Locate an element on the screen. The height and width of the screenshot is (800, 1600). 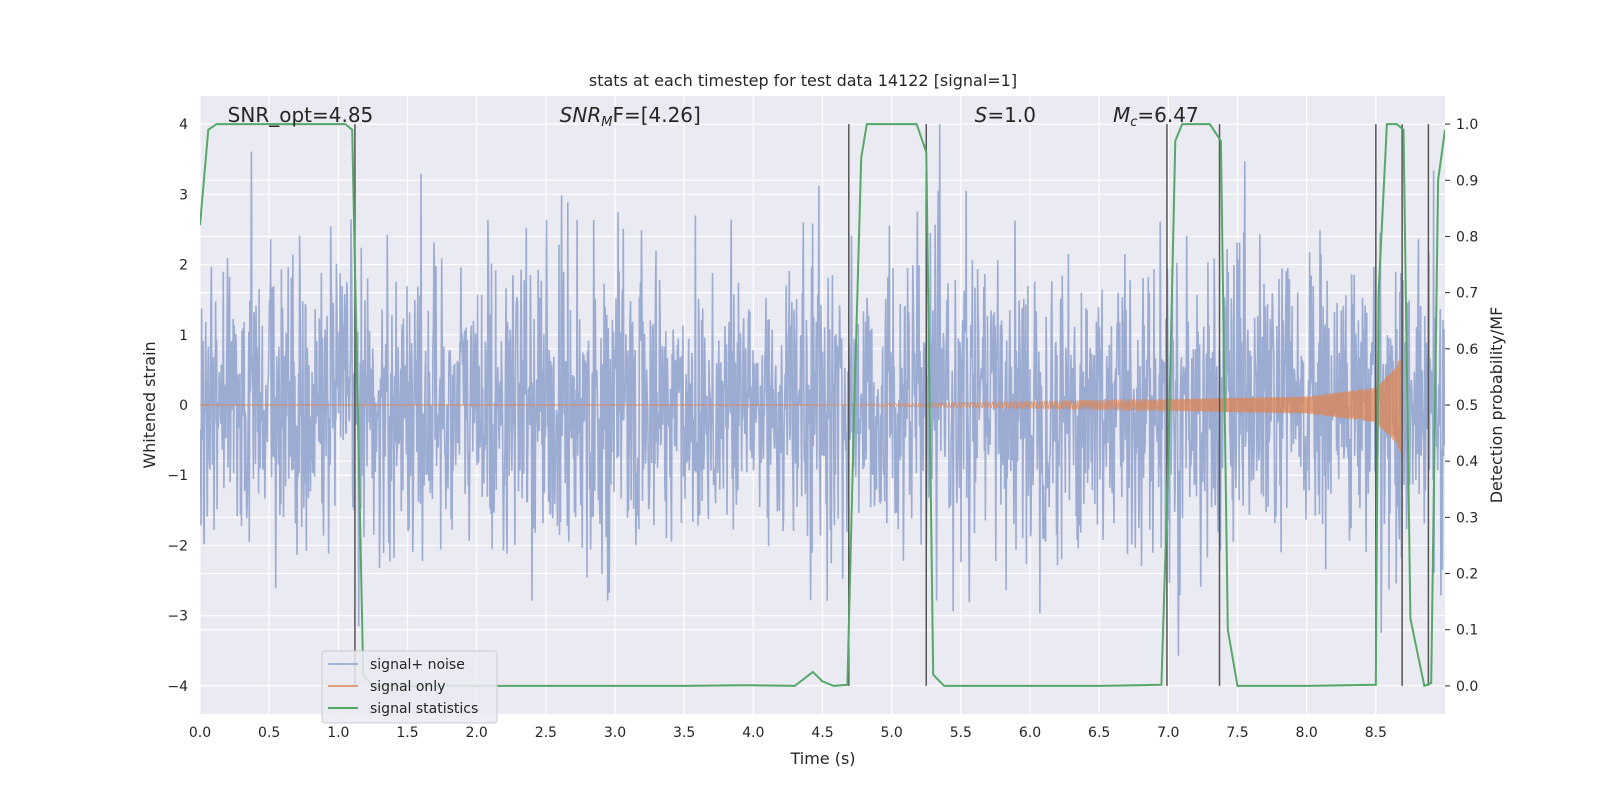
x-tick-label: 7.0 is located at coordinates (1168, 733).